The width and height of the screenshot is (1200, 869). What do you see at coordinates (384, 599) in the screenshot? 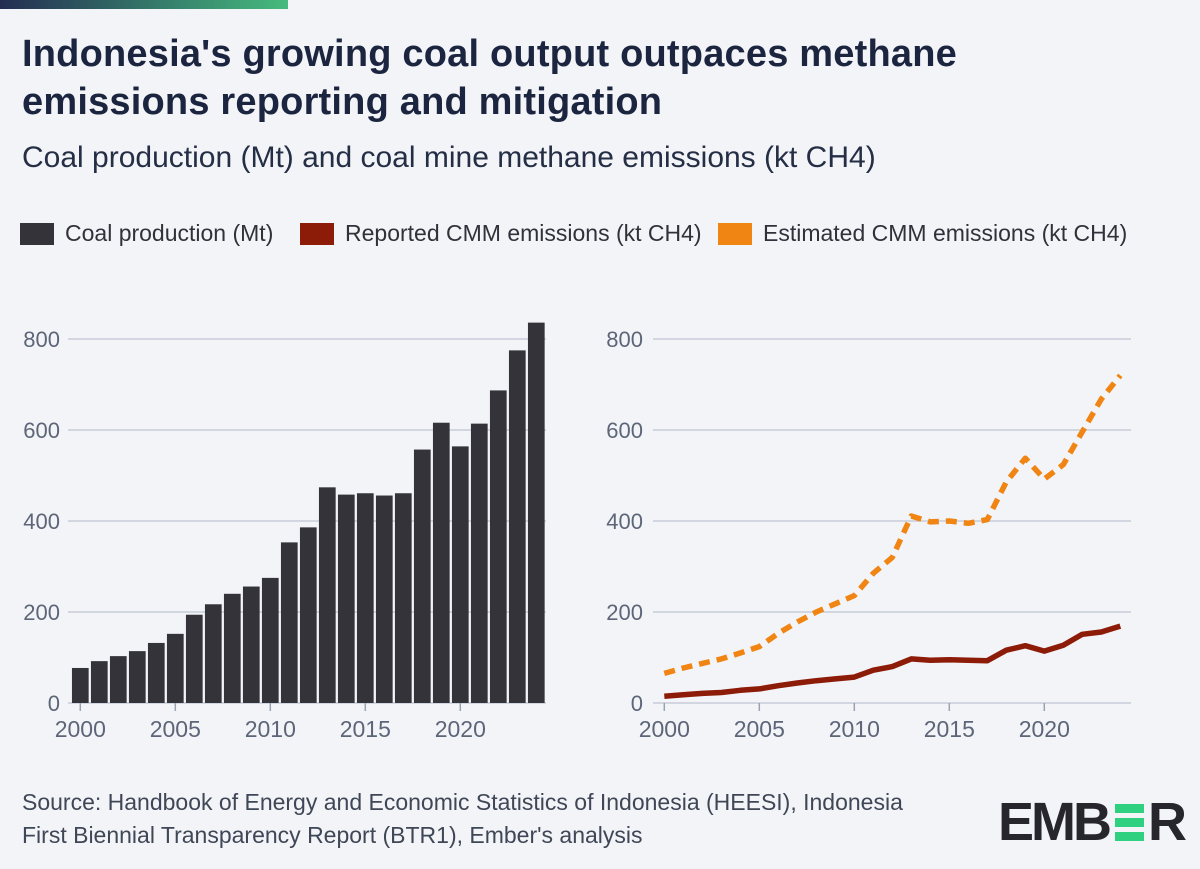
I see `bar-2016` at bounding box center [384, 599].